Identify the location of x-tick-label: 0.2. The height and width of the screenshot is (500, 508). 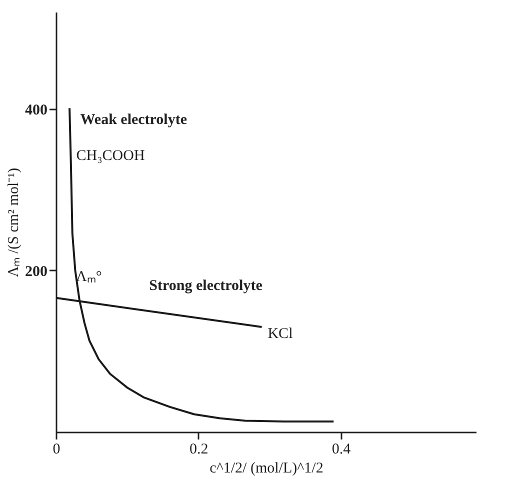
(199, 450).